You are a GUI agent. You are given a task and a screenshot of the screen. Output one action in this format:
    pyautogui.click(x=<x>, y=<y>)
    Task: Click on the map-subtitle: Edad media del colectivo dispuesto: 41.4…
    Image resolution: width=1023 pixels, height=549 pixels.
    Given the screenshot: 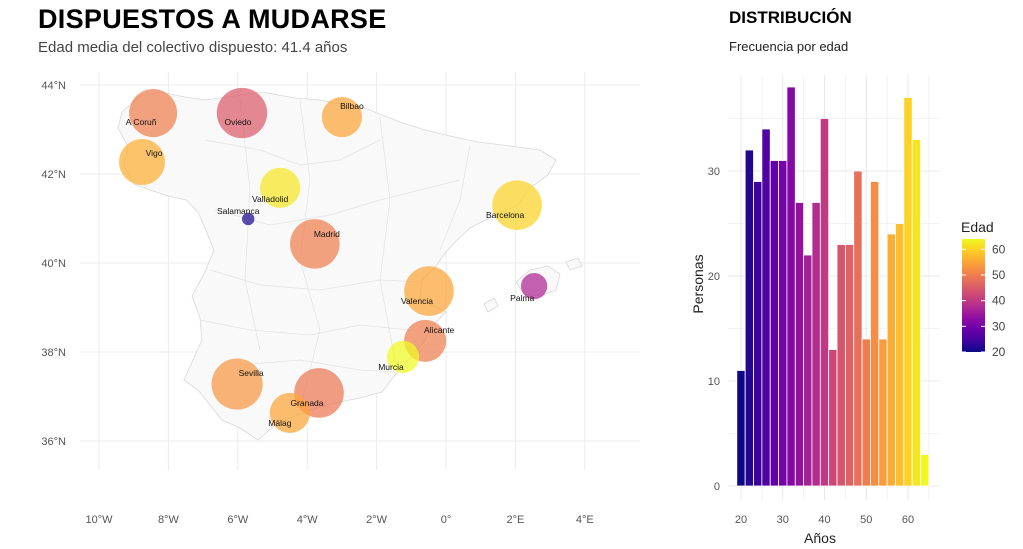 What is the action you would take?
    pyautogui.click(x=193, y=47)
    